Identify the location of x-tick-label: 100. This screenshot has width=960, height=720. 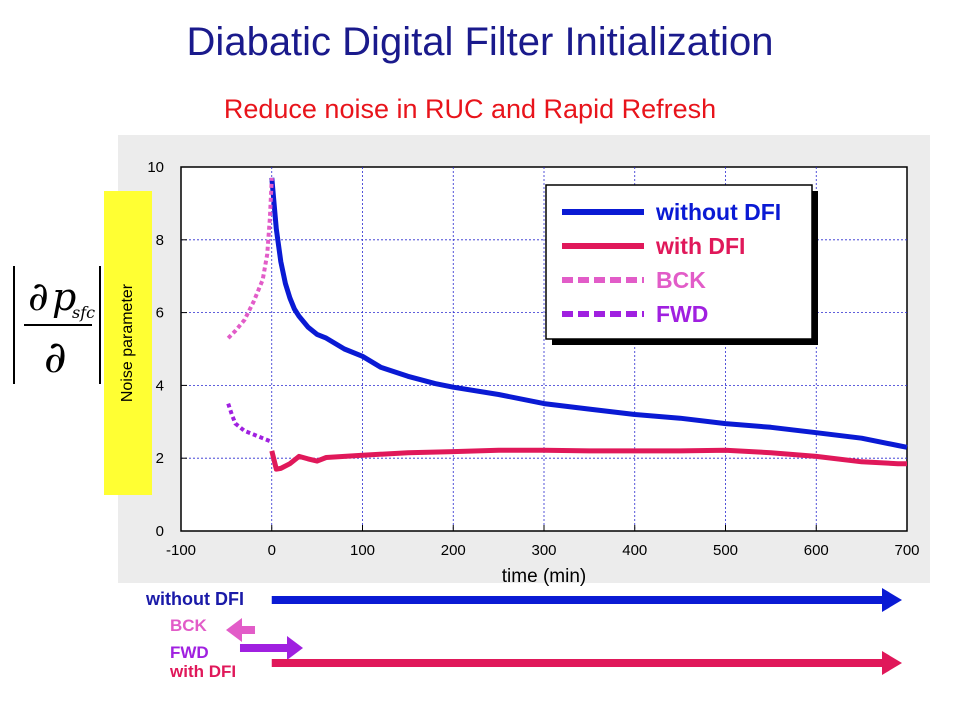
(362, 550).